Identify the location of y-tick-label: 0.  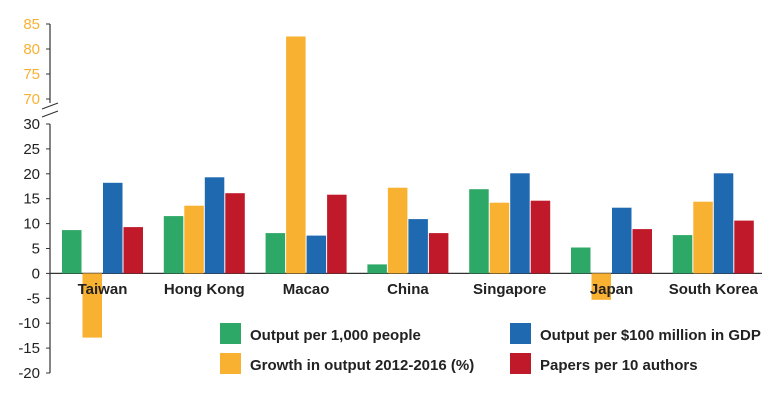
(36, 273).